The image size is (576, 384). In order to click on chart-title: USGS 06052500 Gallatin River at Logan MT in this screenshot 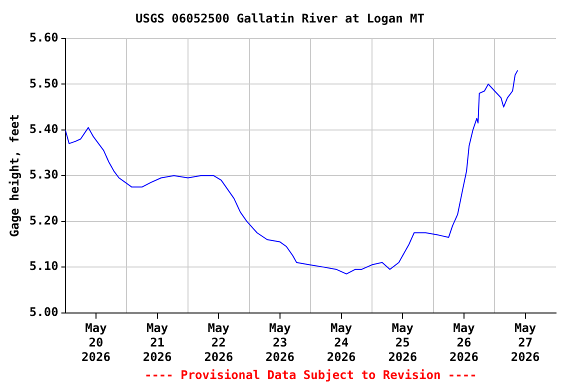, I will do `click(280, 18)`.